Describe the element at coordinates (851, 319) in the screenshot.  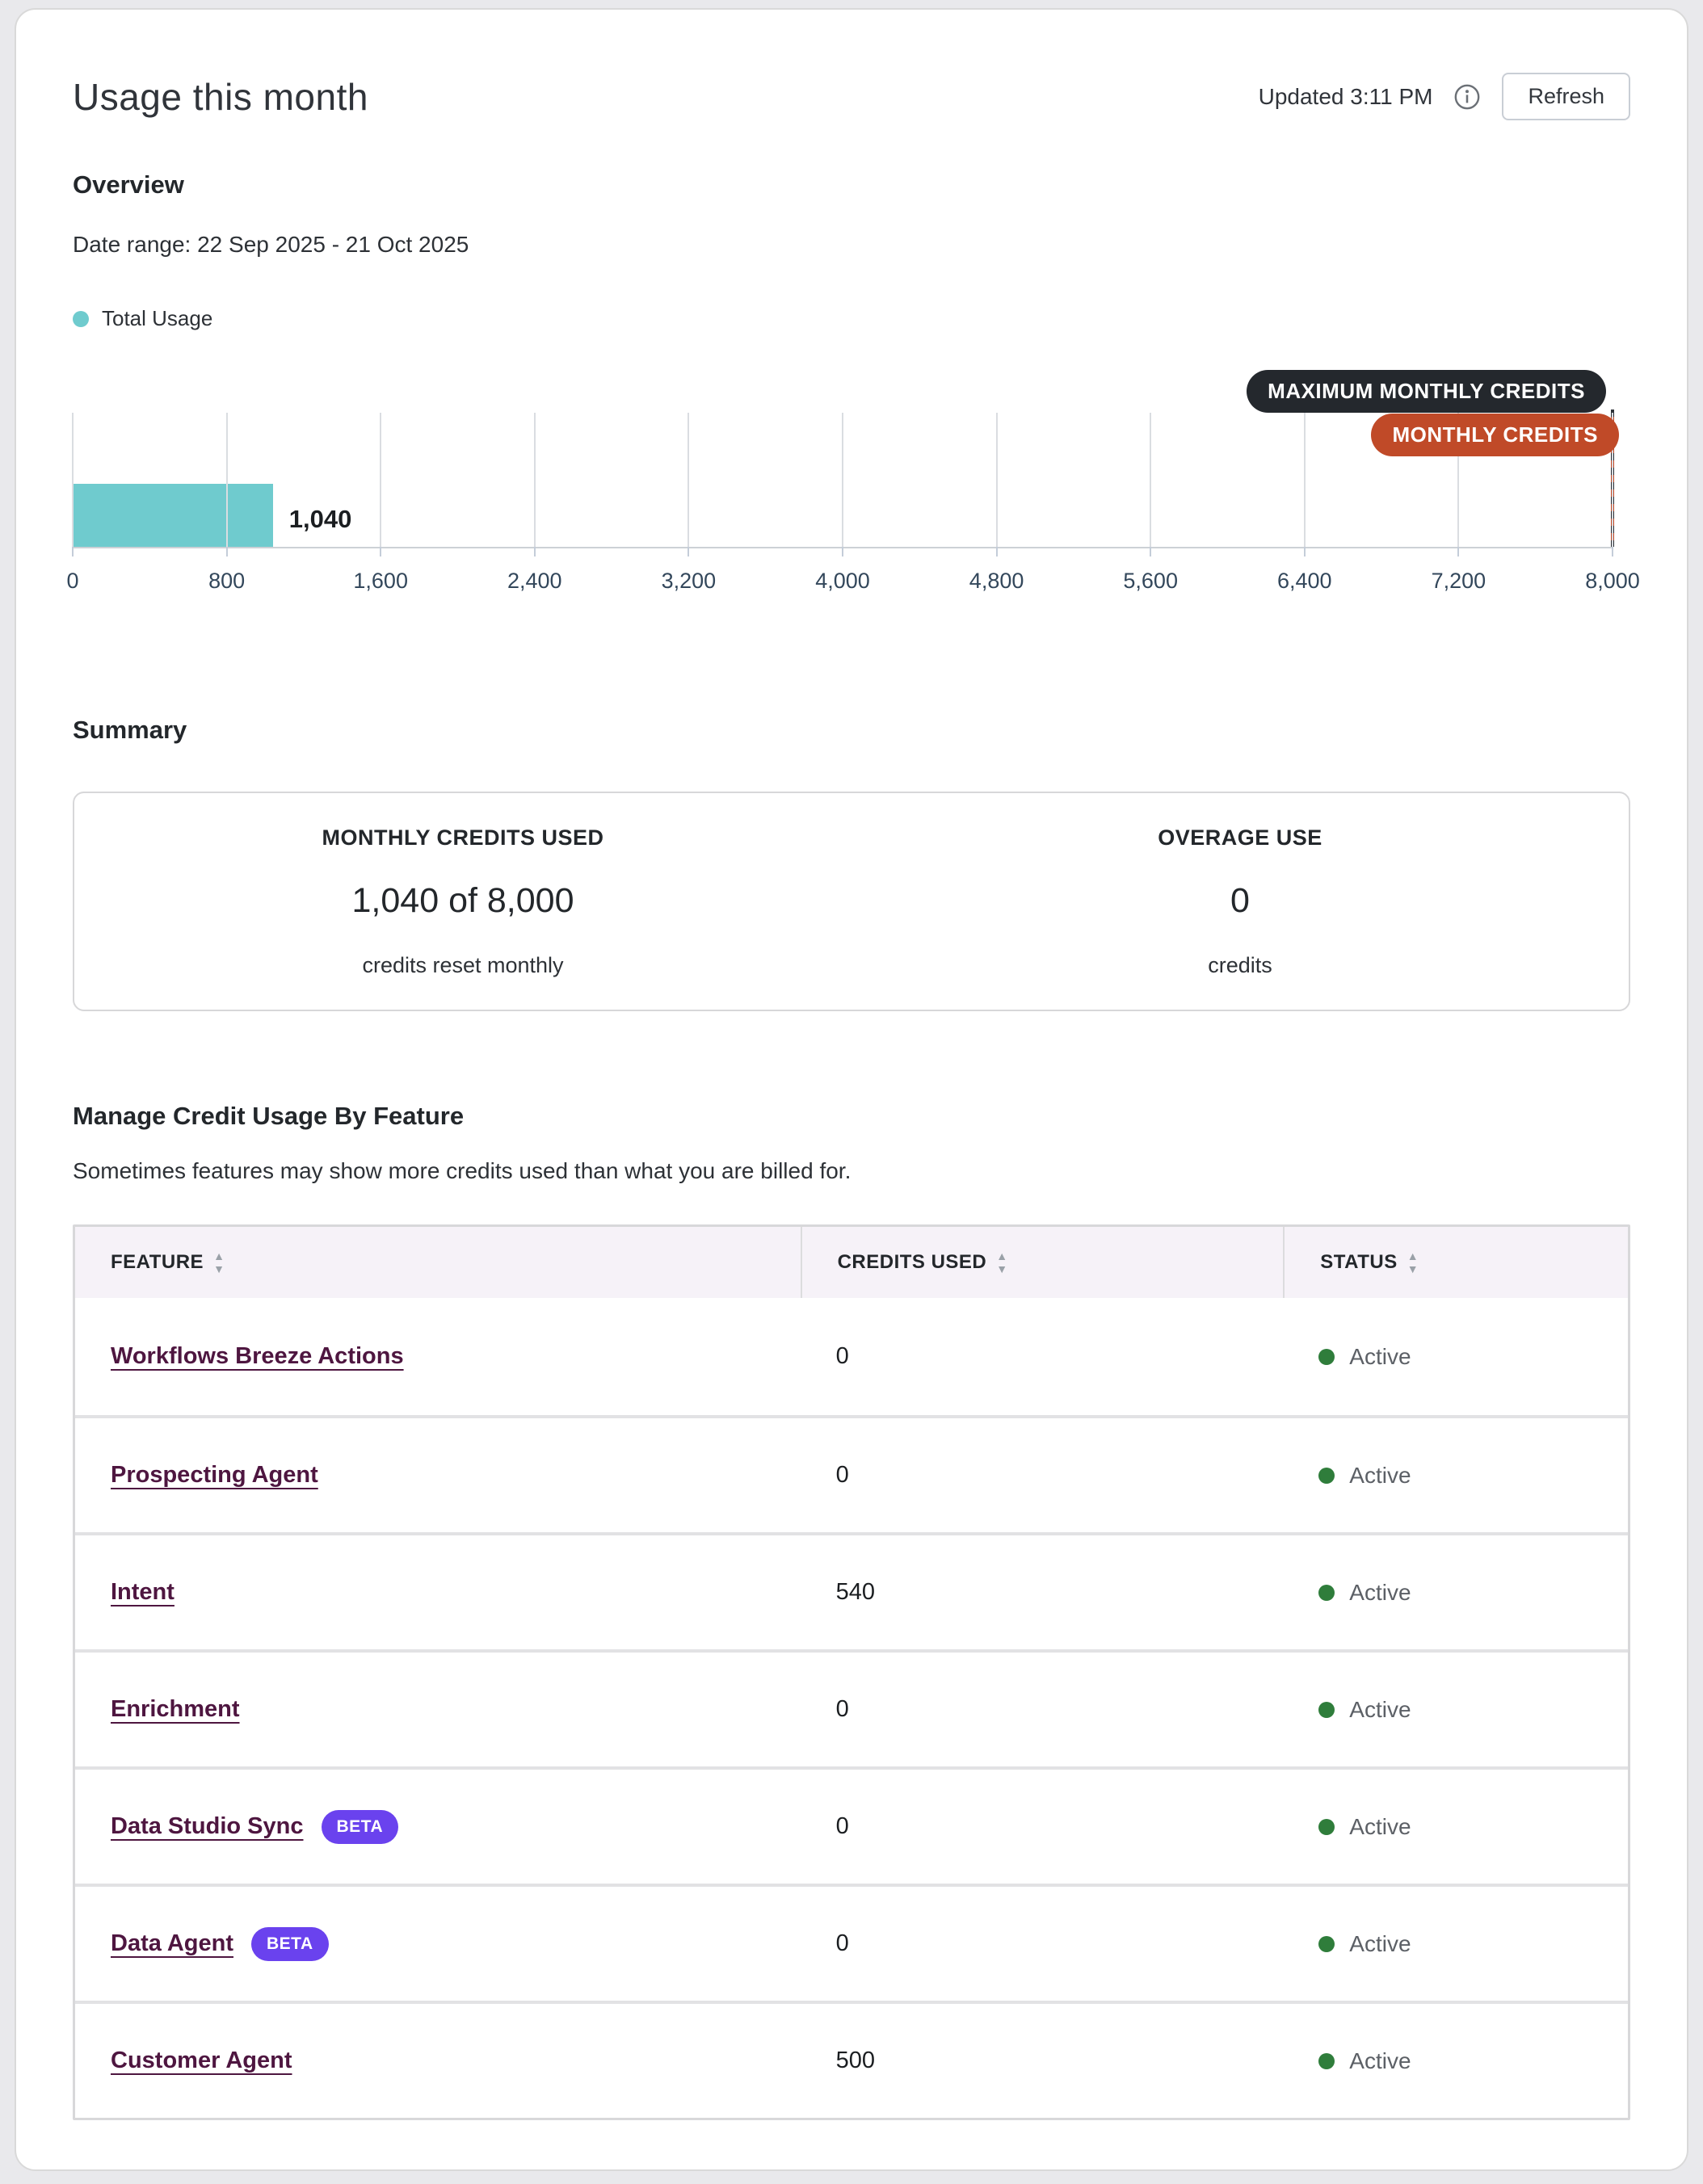
I see `chart-legend: Total Usage` at that location.